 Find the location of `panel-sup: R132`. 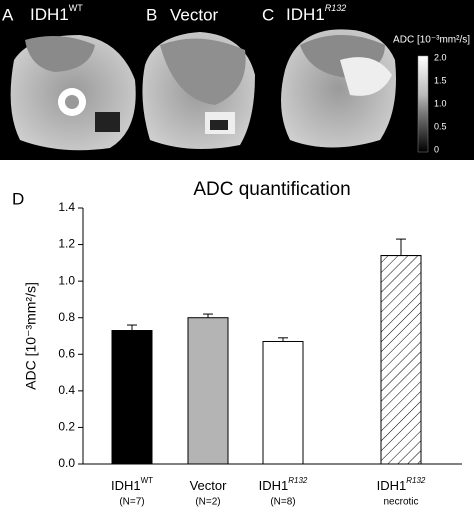

panel-sup: R132 is located at coordinates (336, 8).